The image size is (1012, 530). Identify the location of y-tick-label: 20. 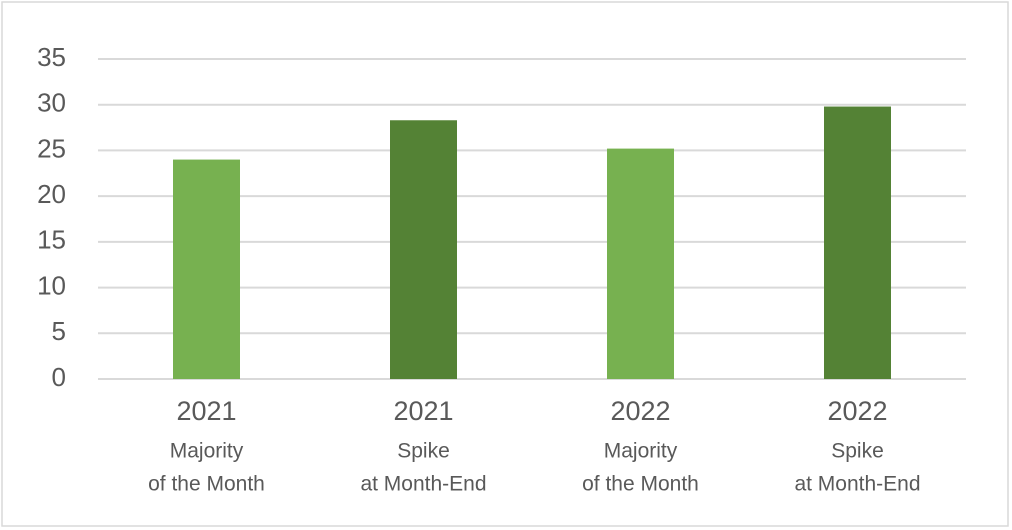
(51, 194).